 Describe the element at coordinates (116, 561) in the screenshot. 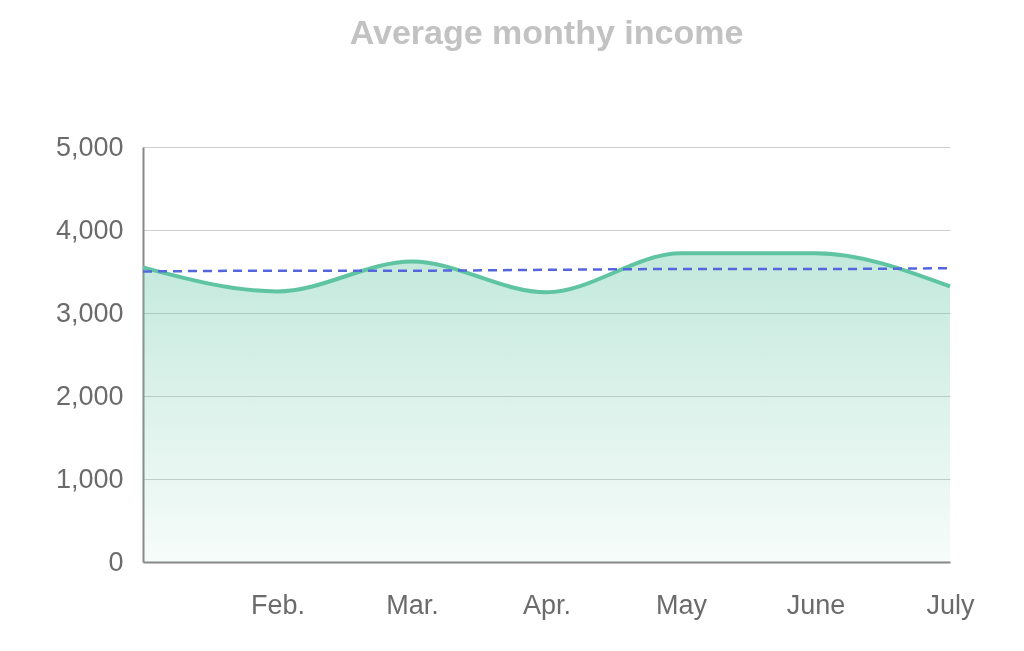

I see `y-tick-label: 0` at that location.